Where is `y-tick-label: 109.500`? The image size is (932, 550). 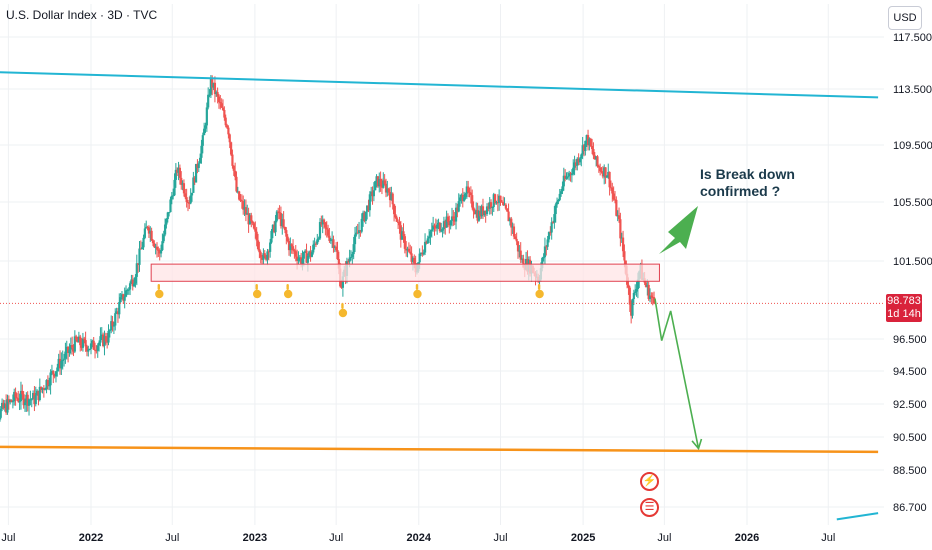
y-tick-label: 109.500 is located at coordinates (912, 146).